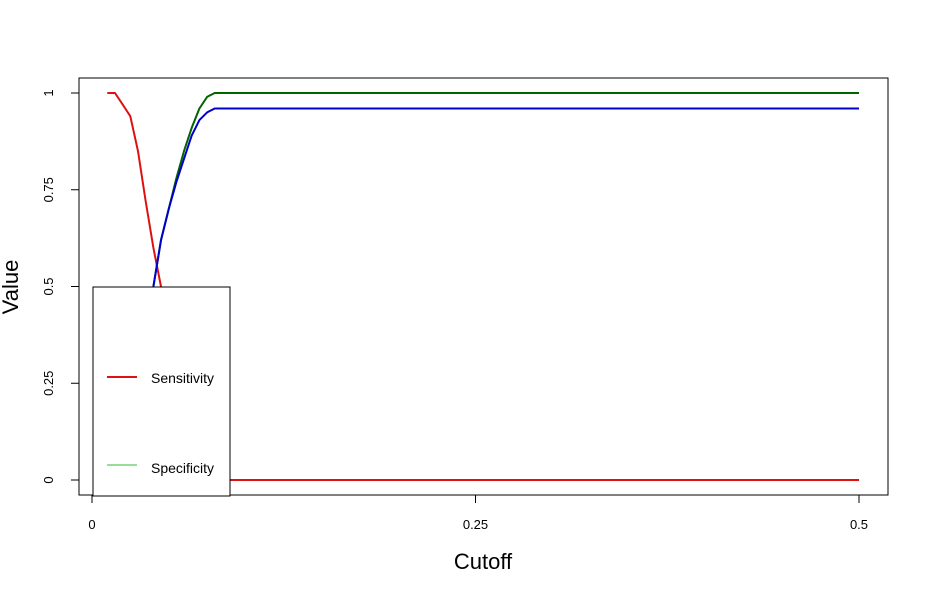 Image resolution: width=929 pixels, height=594 pixels. I want to click on y-tick-label: 1, so click(48, 92).